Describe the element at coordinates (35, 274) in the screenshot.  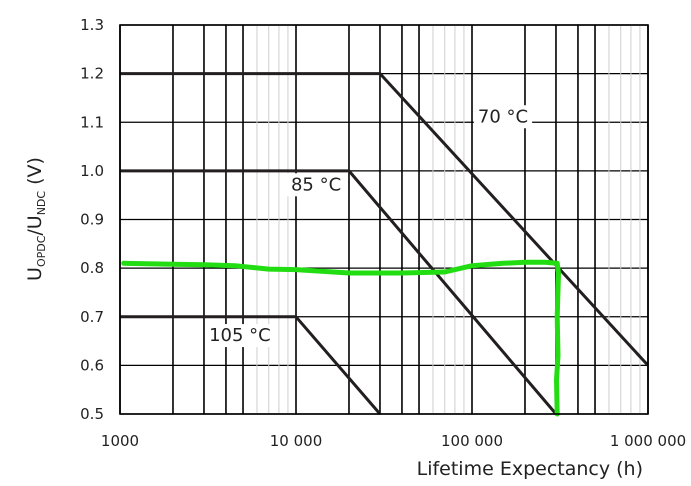
I see `y-label-base1: U` at that location.